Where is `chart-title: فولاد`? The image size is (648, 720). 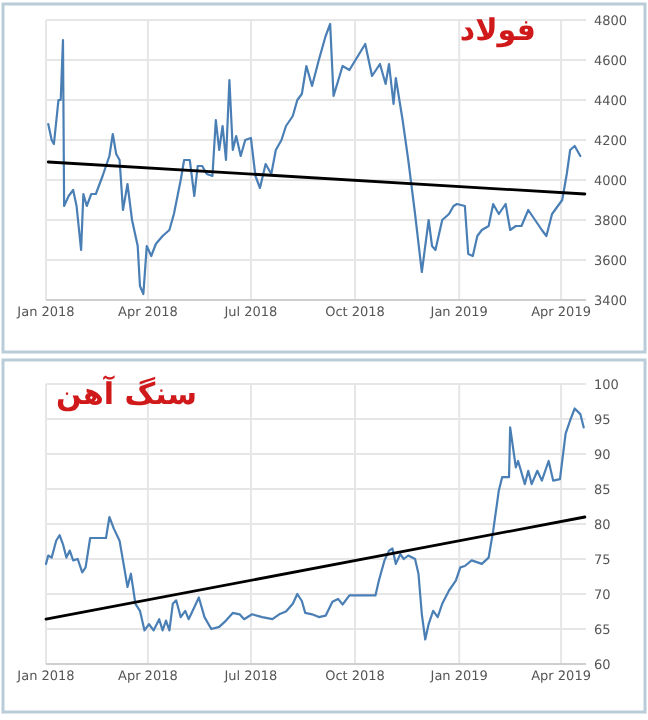
chart-title: فولاد is located at coordinates (497, 30).